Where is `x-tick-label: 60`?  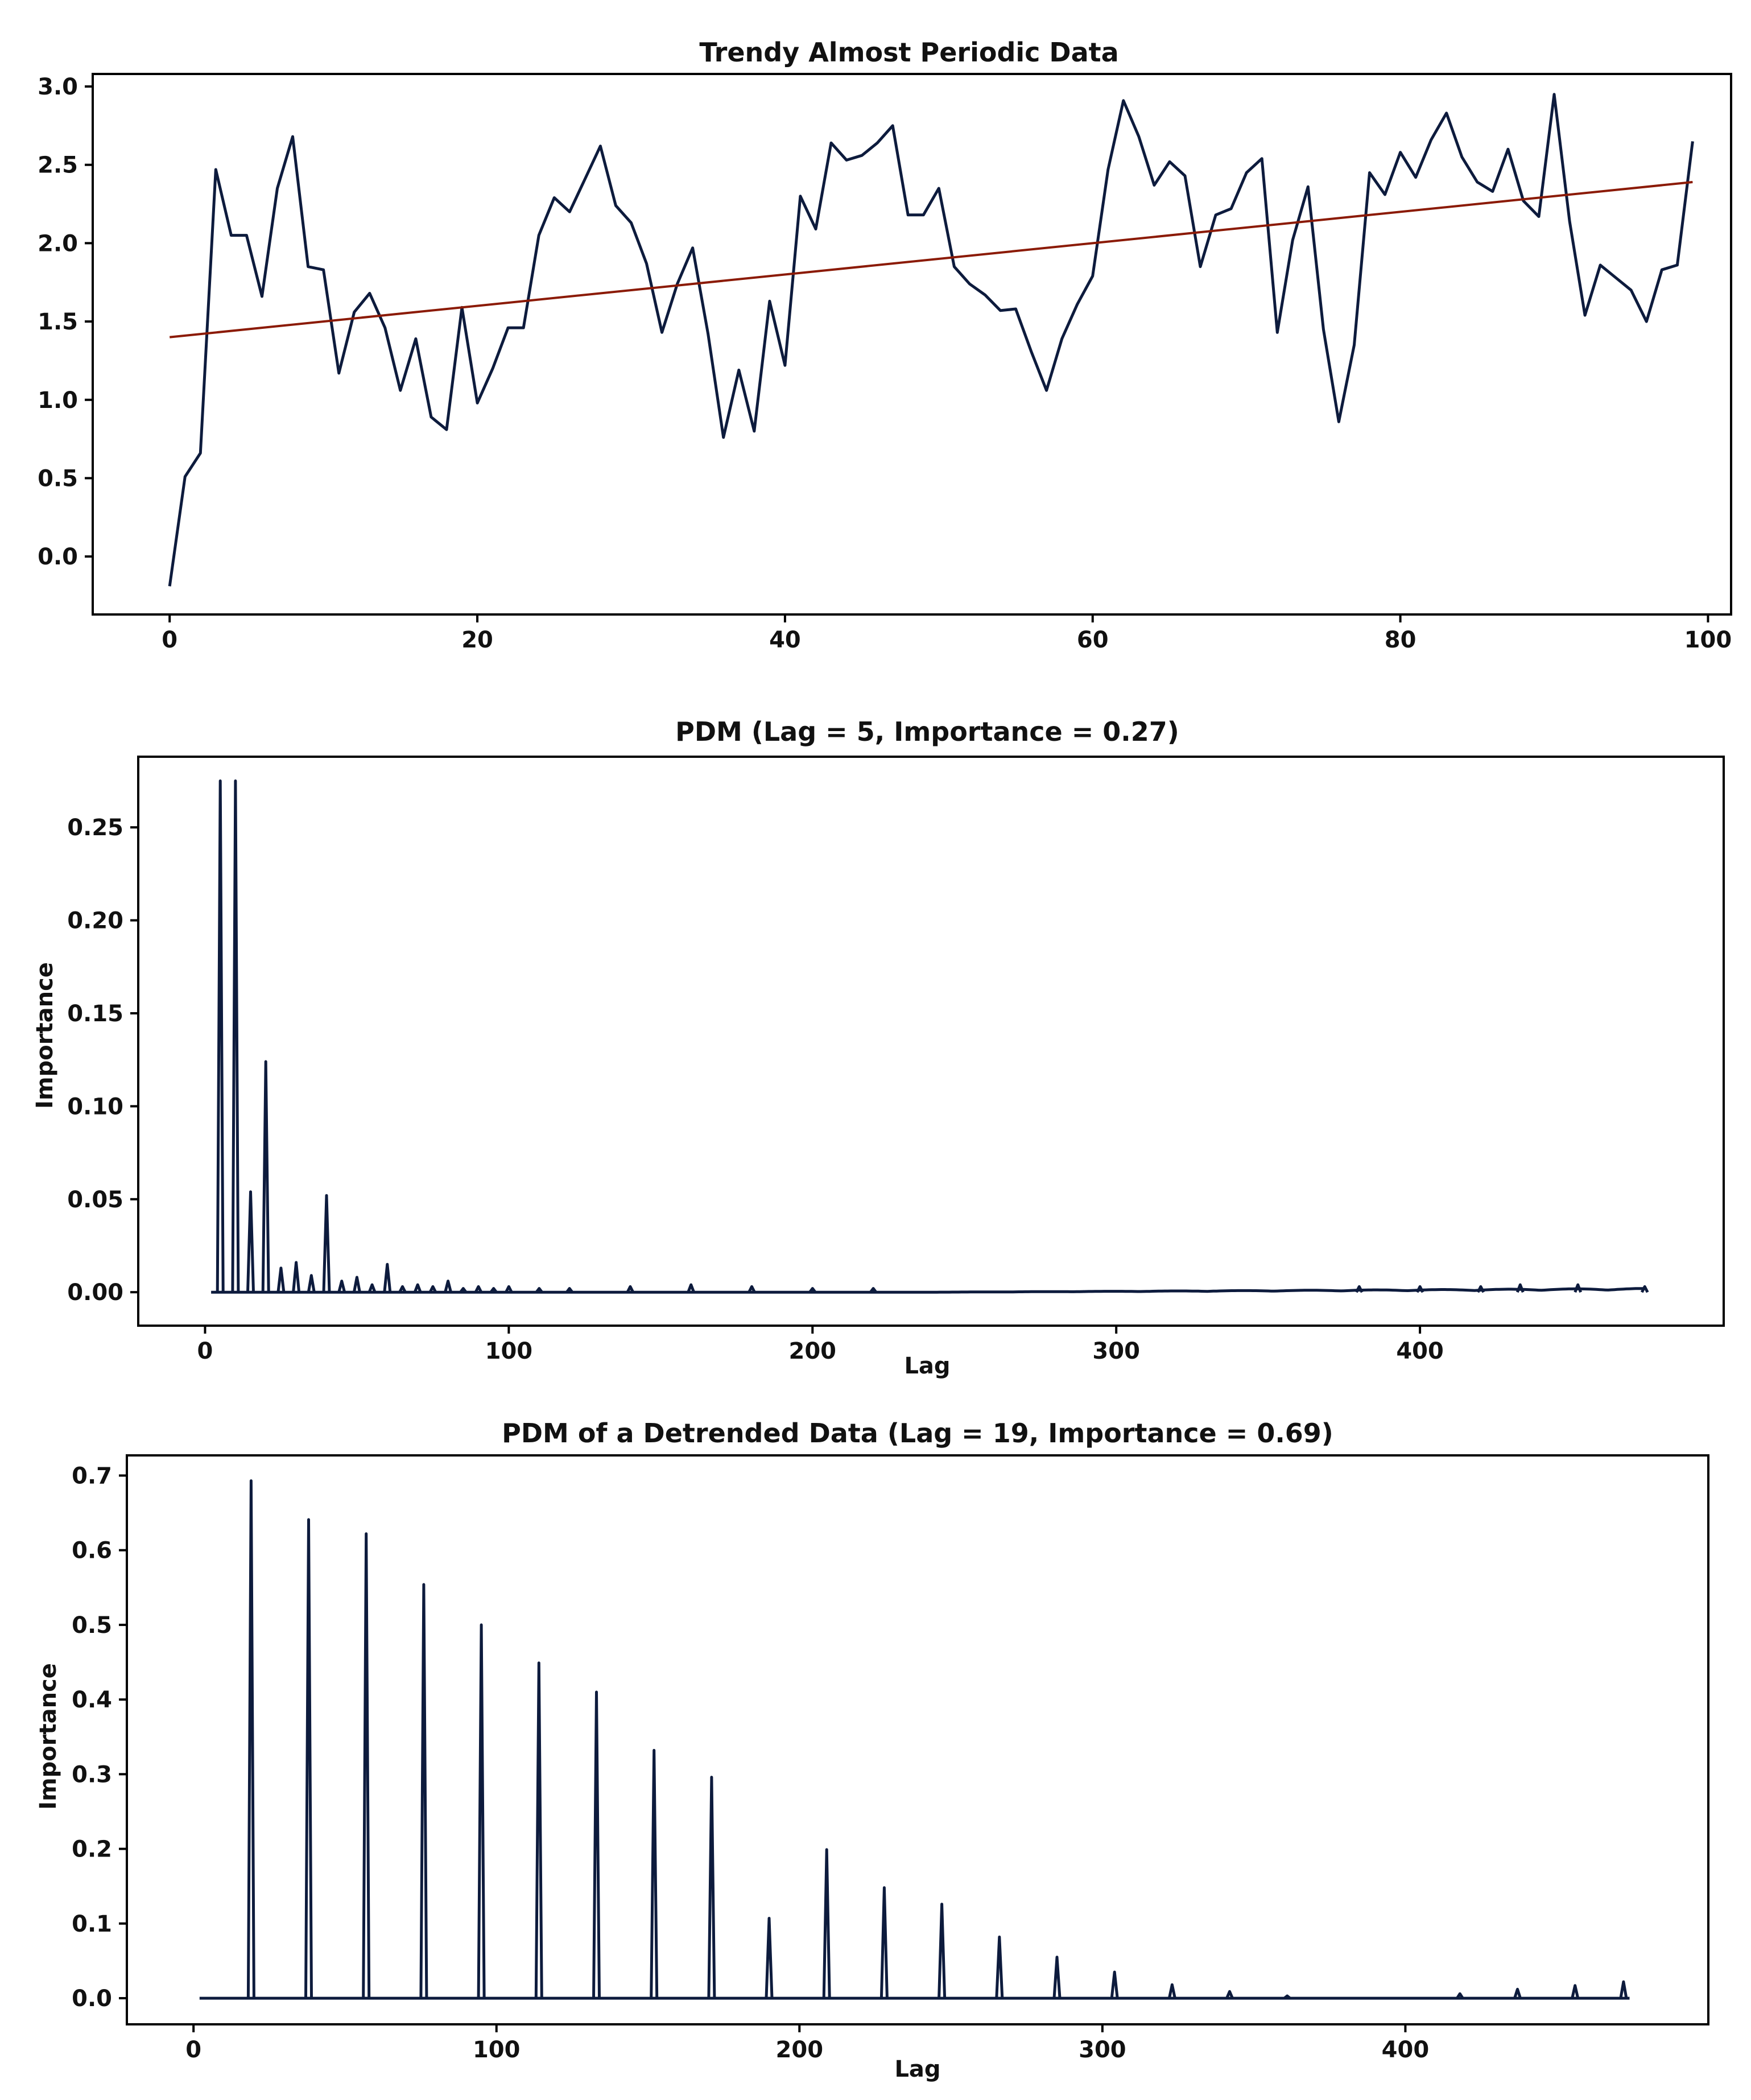 x-tick-label: 60 is located at coordinates (1093, 640).